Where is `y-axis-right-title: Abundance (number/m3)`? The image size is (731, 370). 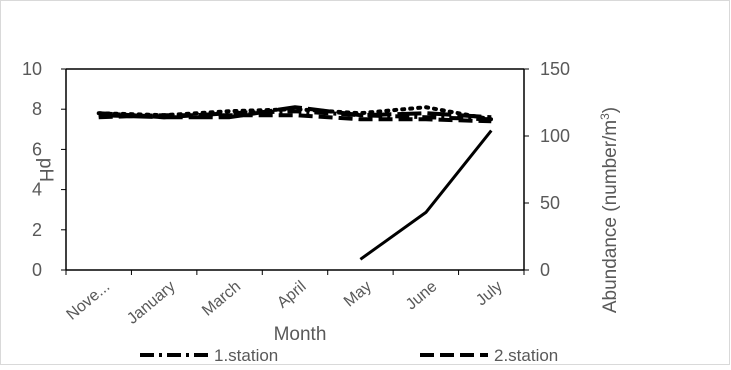 y-axis-right-title: Abundance (number/m3) is located at coordinates (609, 210).